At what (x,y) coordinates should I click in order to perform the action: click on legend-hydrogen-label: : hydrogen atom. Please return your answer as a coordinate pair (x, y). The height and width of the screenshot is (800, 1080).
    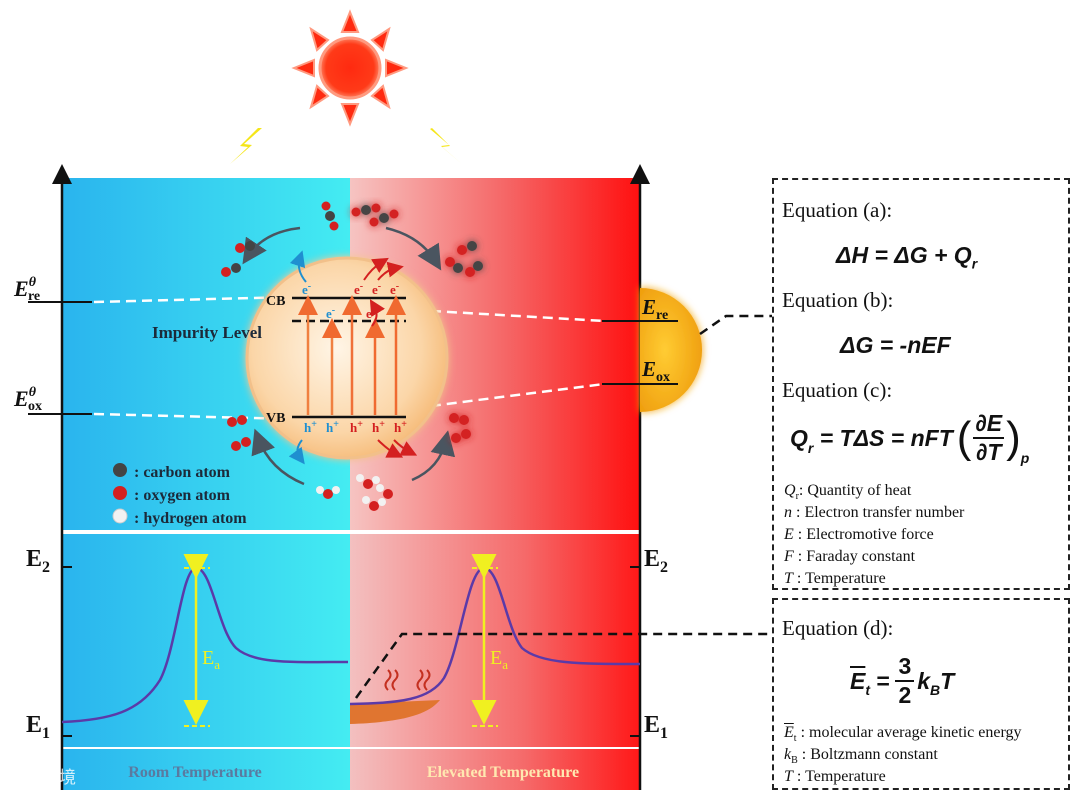
    Looking at the image, I should click on (190, 518).